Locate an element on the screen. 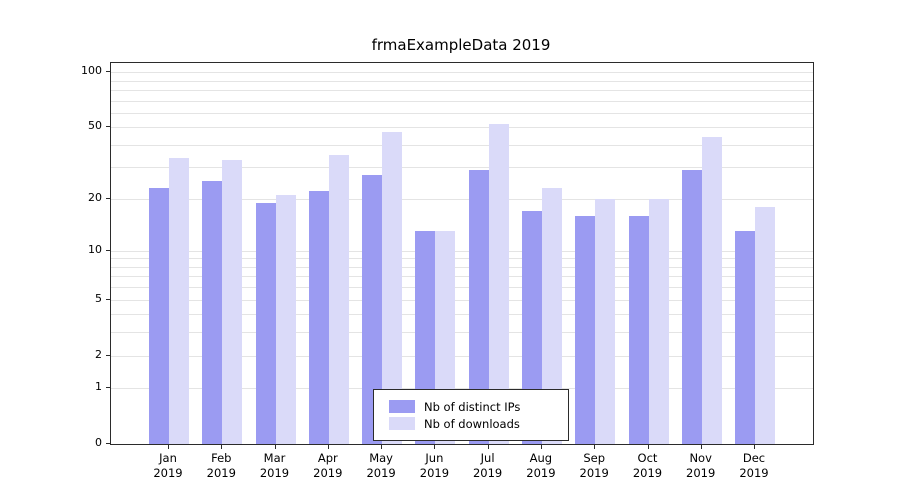  y-tick-label-5: 5 is located at coordinates (98, 298).